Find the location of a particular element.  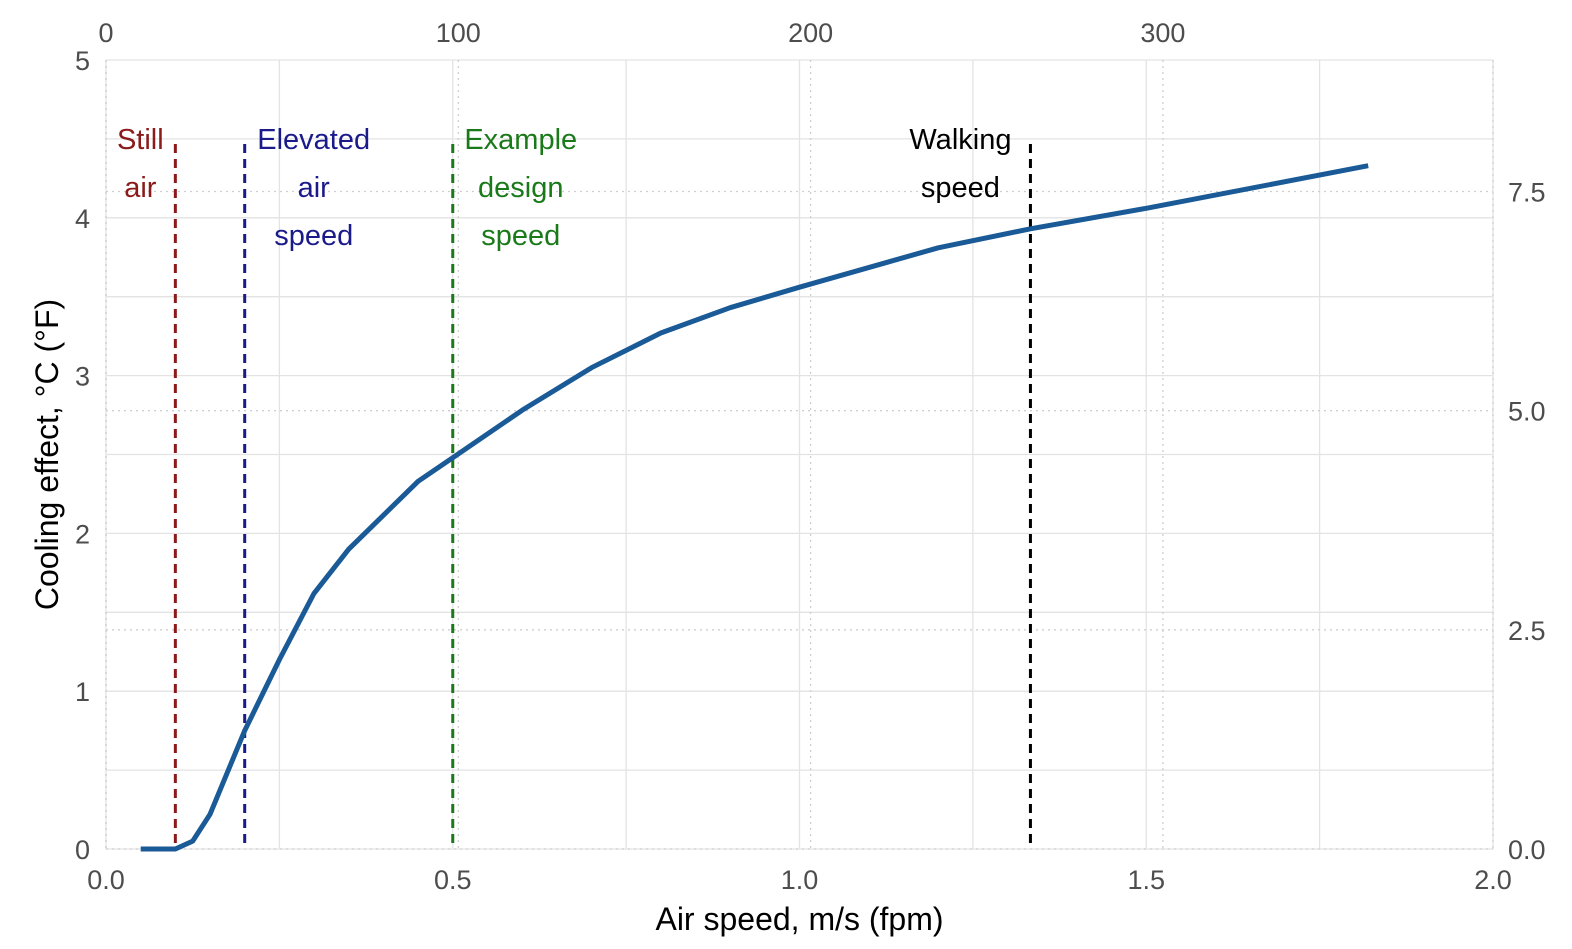

reference-label: Example is located at coordinates (520, 140).